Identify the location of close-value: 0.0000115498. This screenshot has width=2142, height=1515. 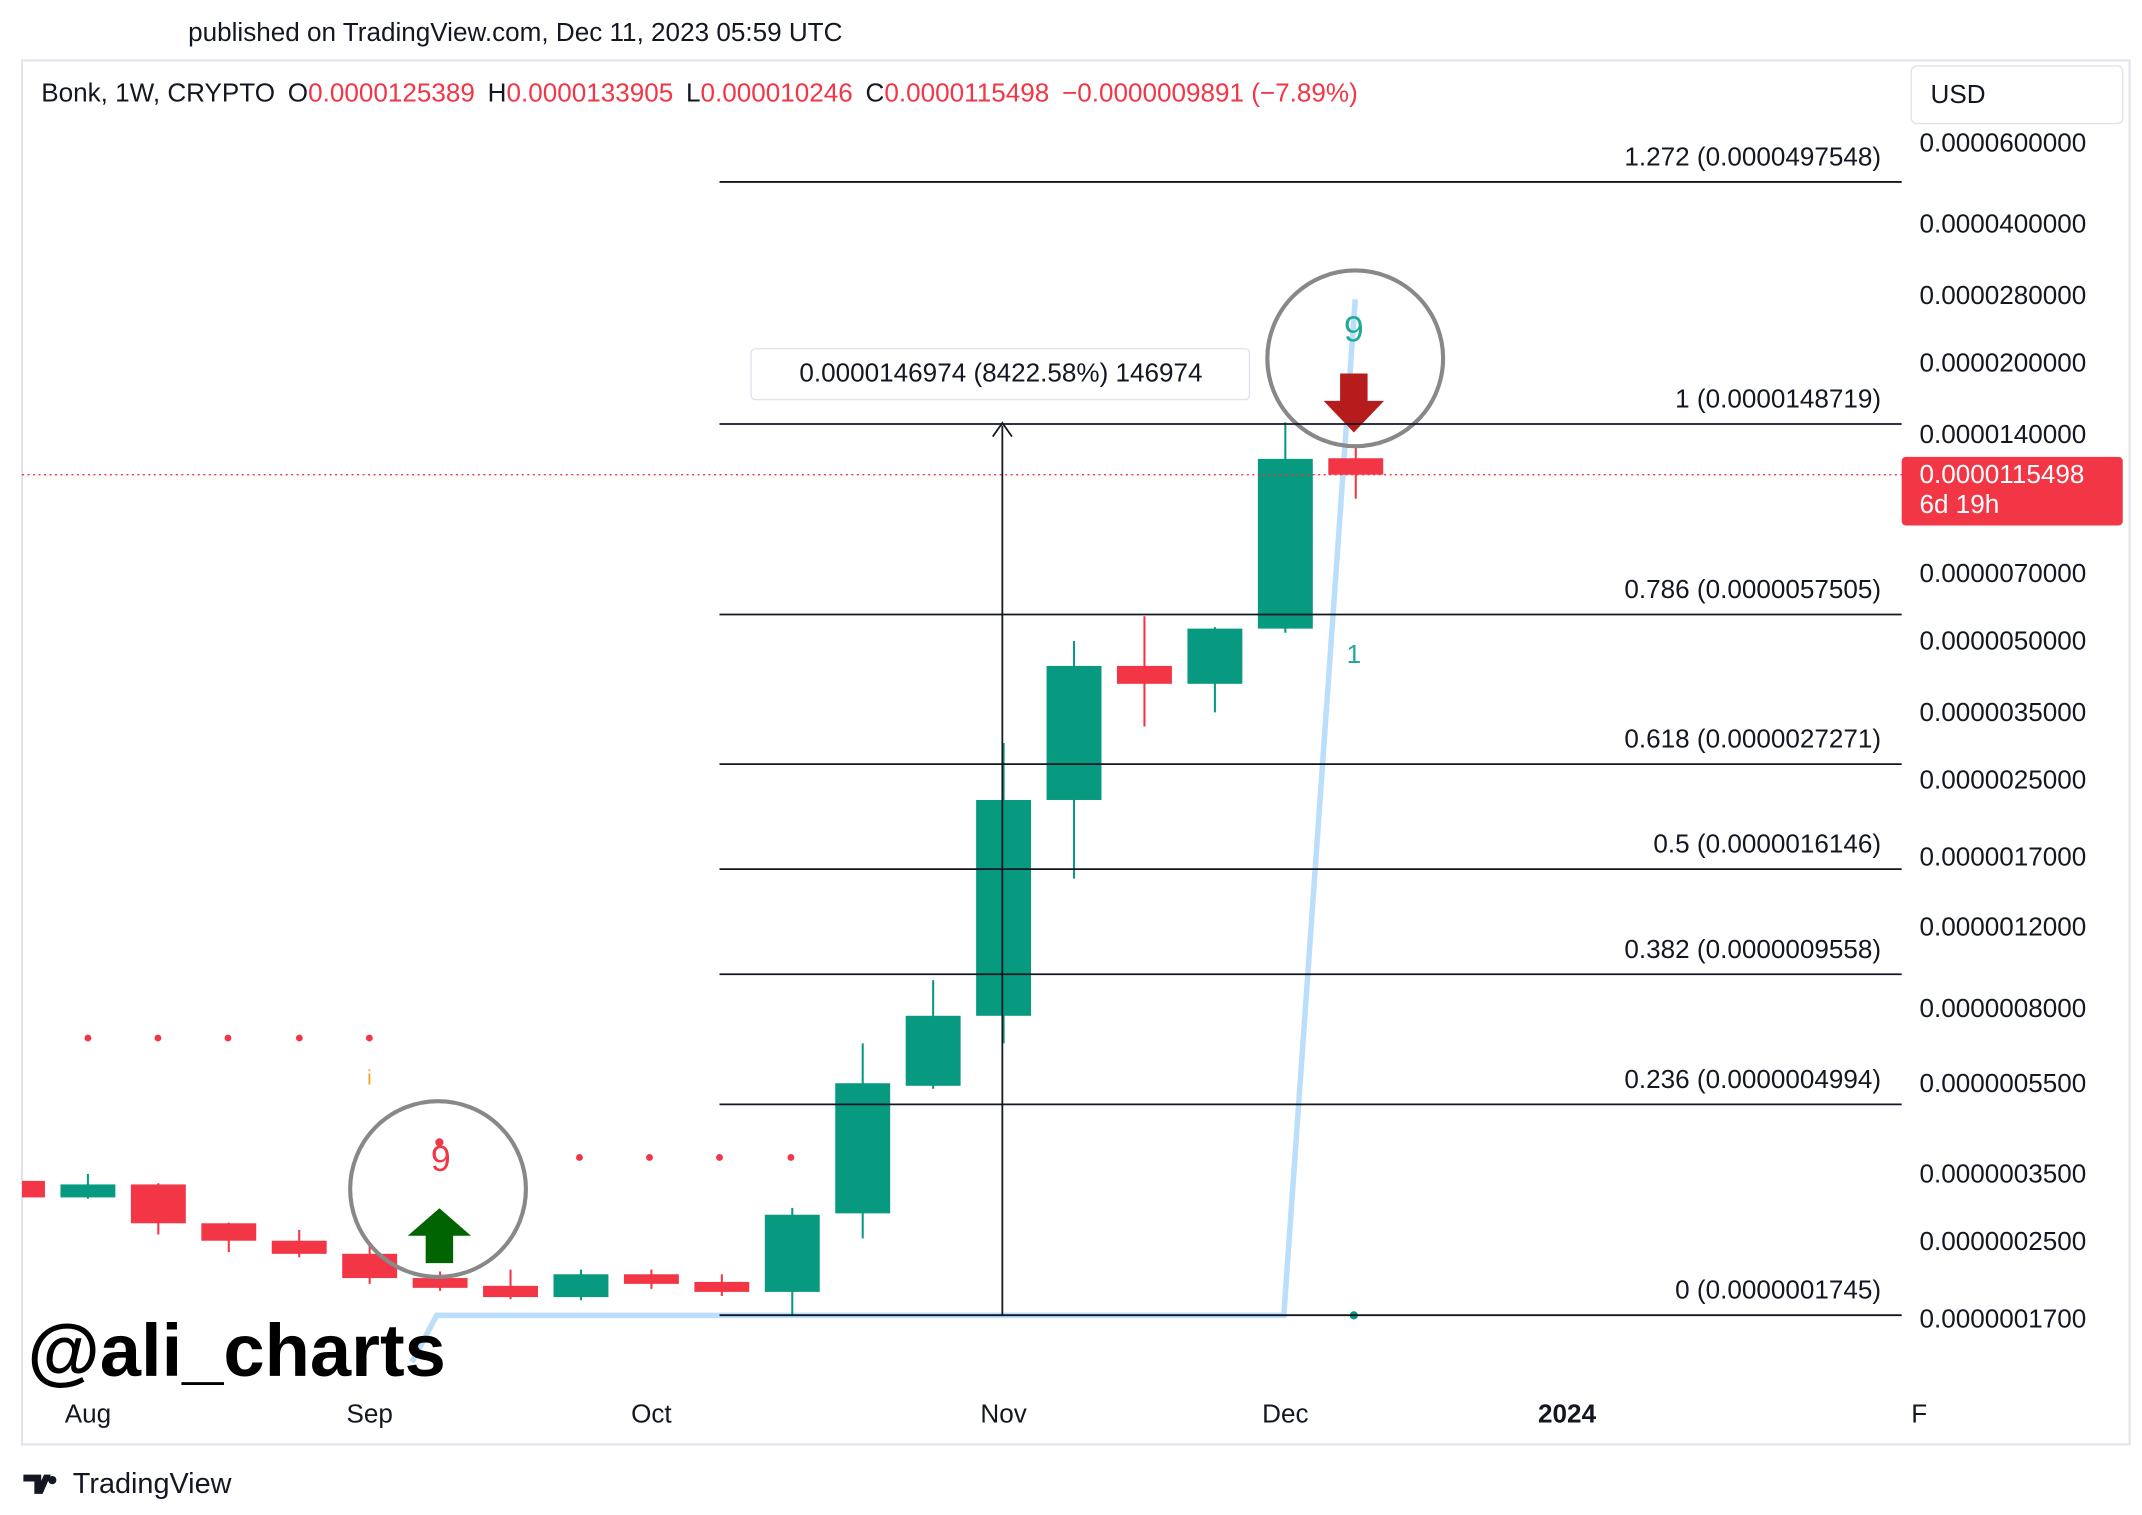
(966, 93).